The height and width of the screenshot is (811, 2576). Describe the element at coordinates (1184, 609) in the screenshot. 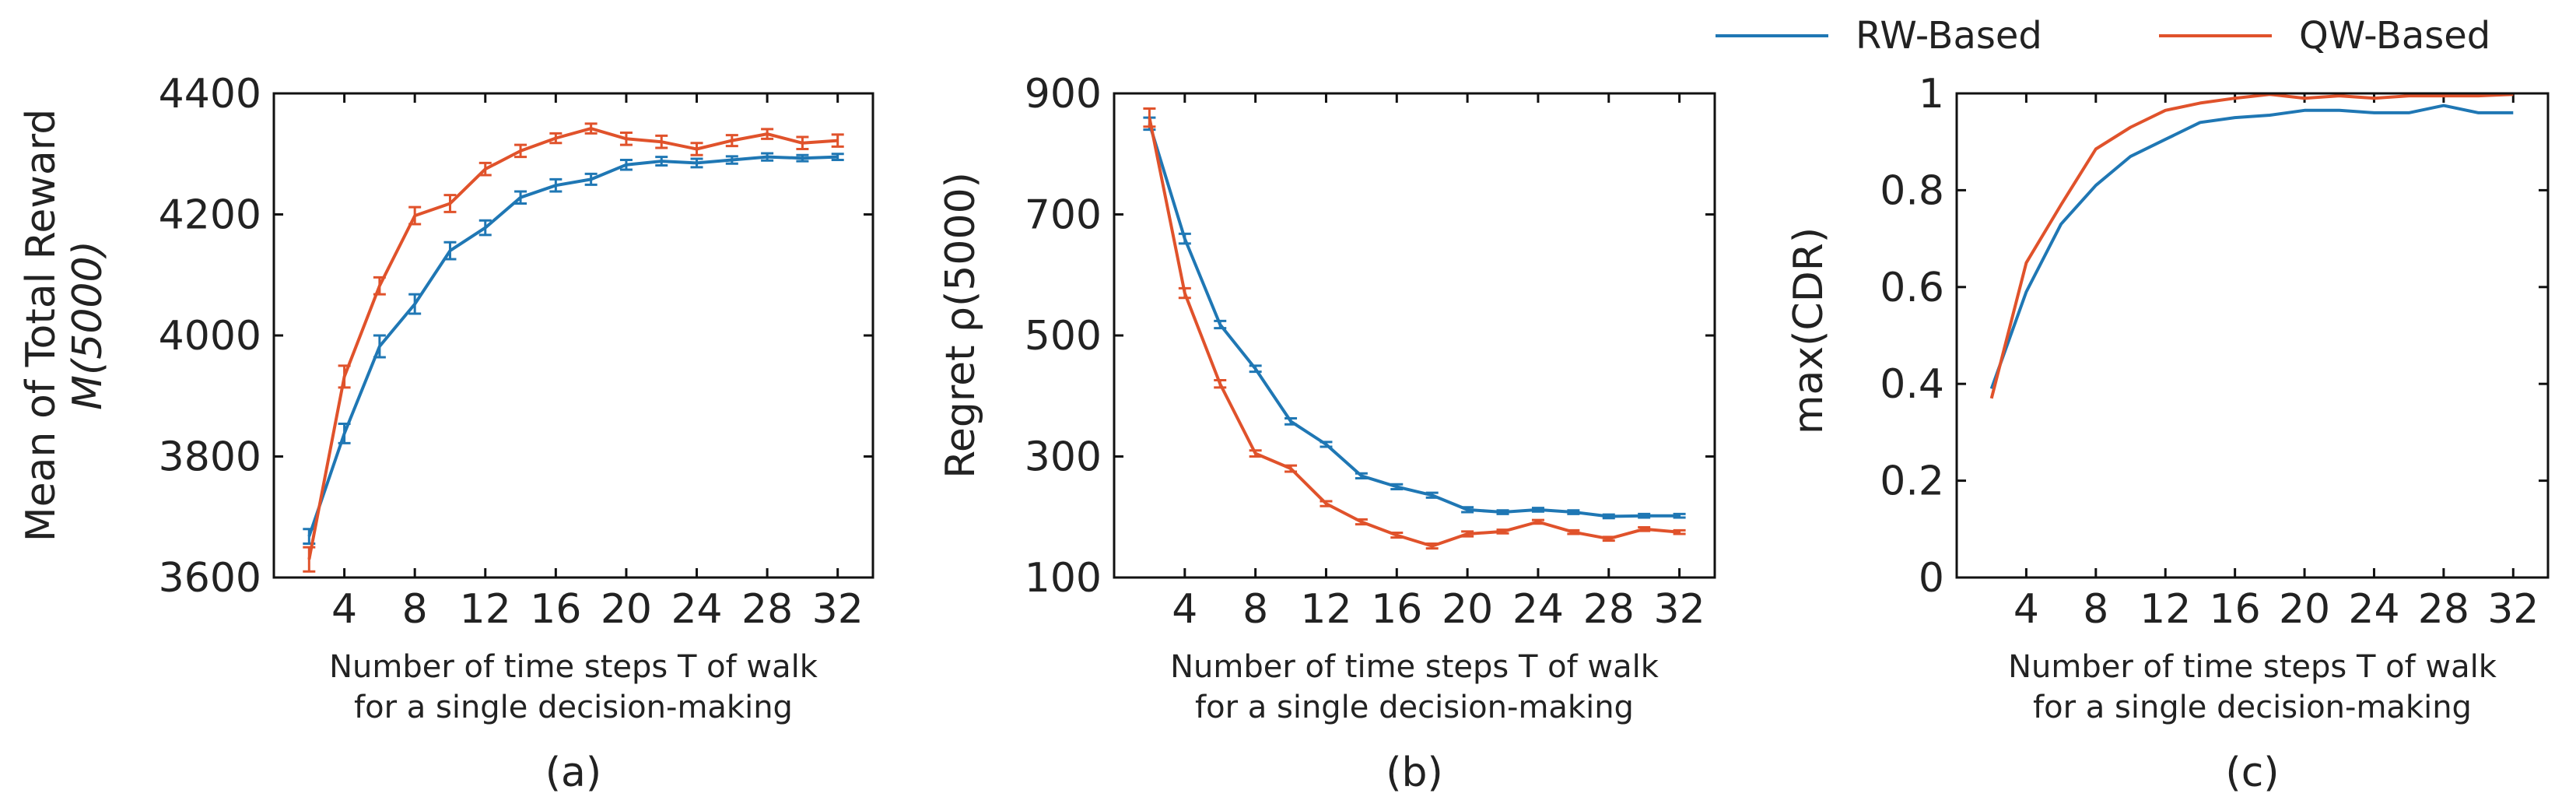

I see `panel-b-xtick-label: 4` at that location.